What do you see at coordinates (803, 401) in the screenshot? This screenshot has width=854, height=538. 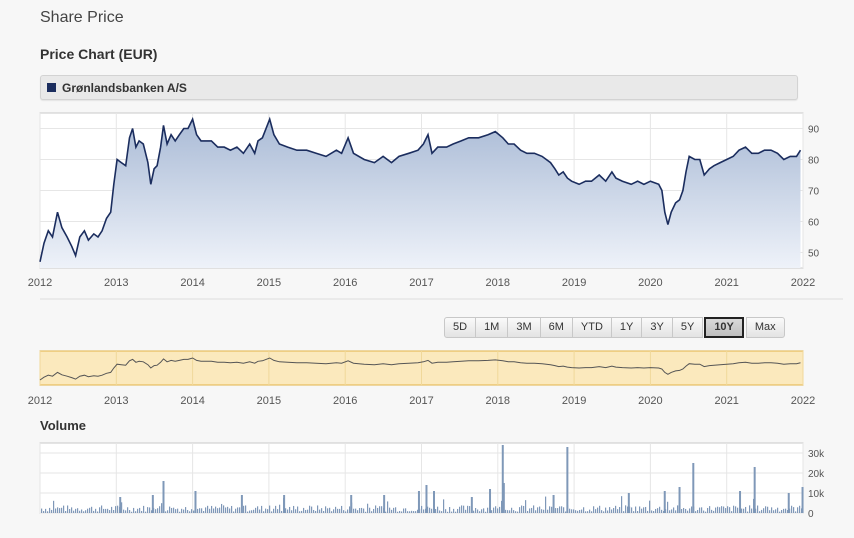 I see `navigator-tick-label: 2022` at bounding box center [803, 401].